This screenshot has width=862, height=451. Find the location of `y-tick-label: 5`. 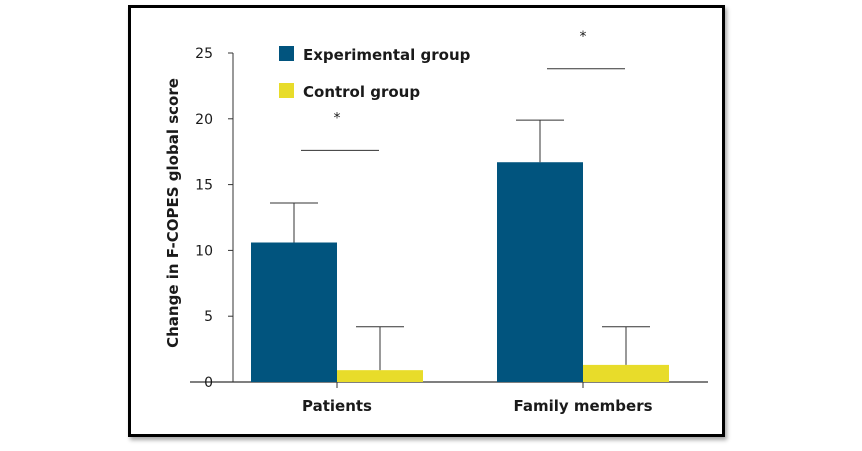

y-tick-label: 5 is located at coordinates (208, 317).